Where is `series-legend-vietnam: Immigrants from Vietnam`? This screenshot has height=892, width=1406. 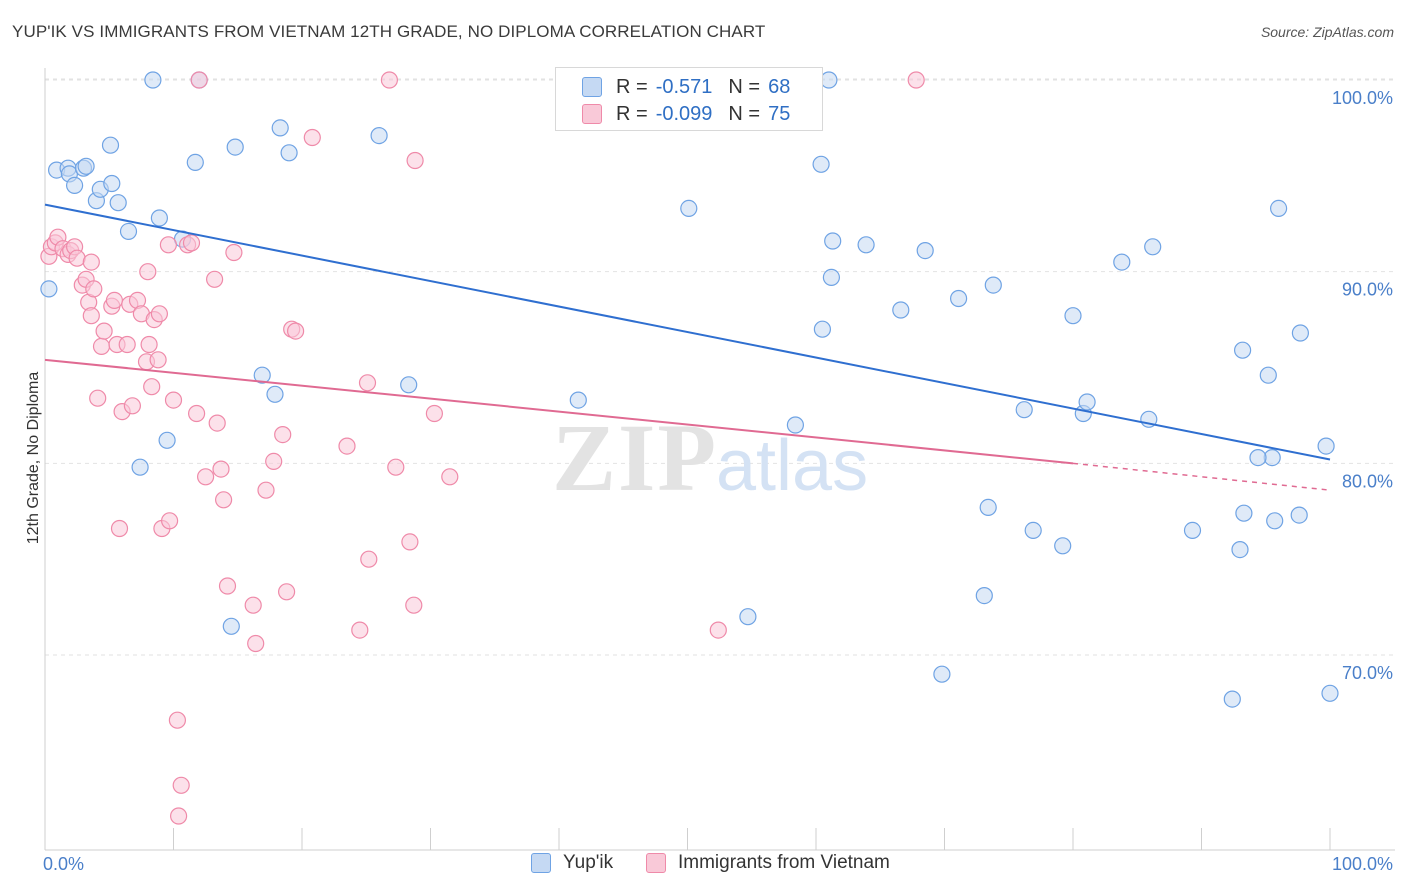 series-legend-vietnam: Immigrants from Vietnam is located at coordinates (768, 863).